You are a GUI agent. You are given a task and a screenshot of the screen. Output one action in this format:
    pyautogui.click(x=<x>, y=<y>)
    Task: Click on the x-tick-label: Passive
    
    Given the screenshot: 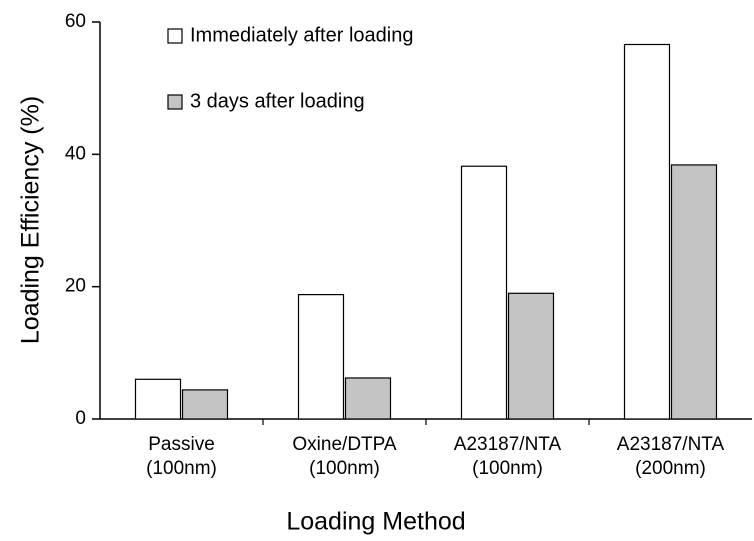 What is the action you would take?
    pyautogui.click(x=181, y=444)
    